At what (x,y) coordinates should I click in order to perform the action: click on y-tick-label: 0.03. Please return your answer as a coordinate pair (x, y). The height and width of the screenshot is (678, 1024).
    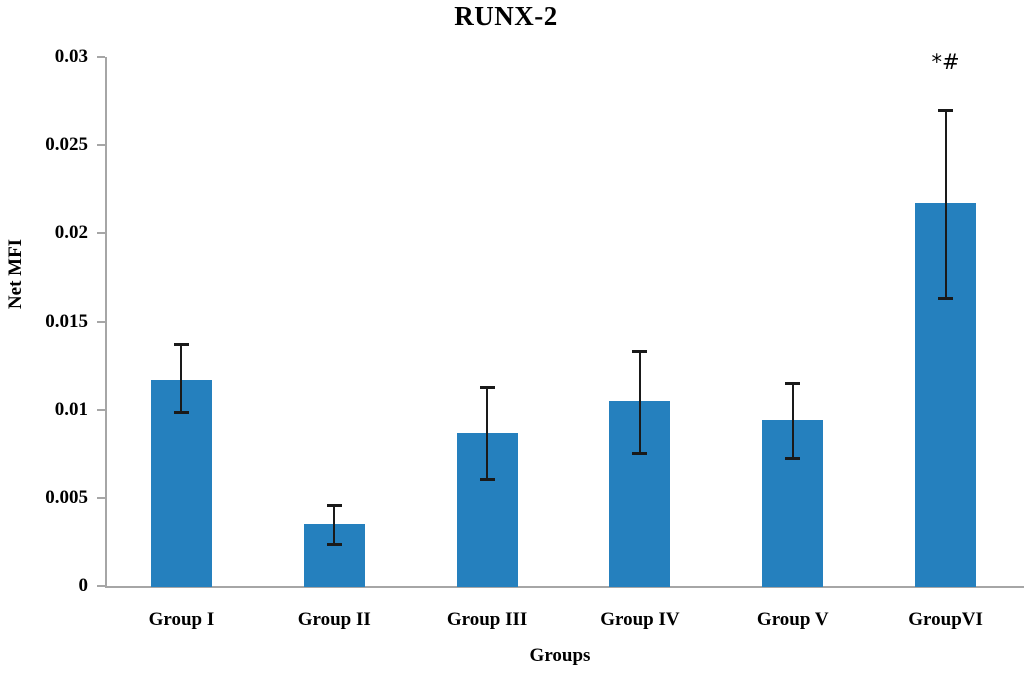
    Looking at the image, I should click on (71, 56).